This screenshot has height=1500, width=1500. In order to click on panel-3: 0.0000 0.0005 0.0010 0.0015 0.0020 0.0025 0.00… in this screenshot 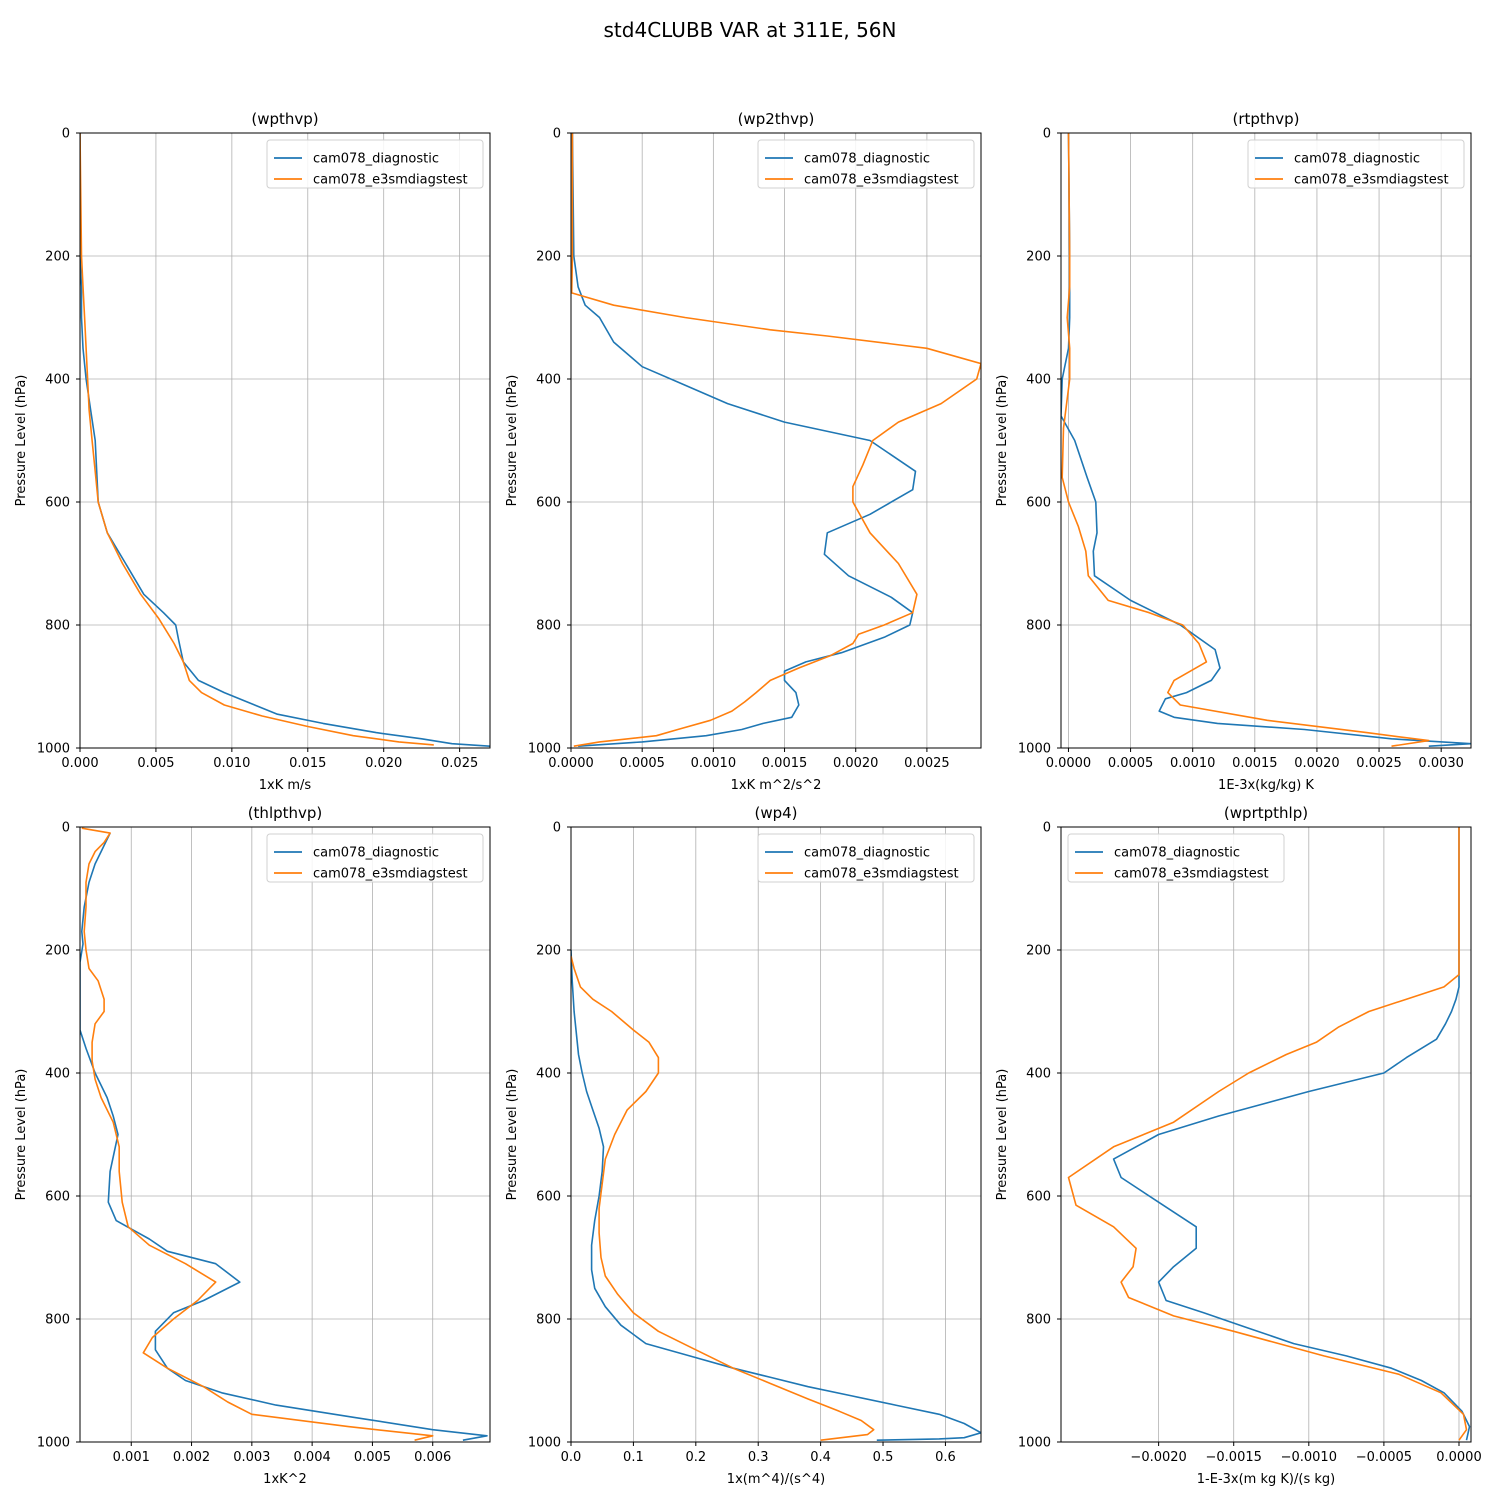, I will do `click(1233, 451)`.